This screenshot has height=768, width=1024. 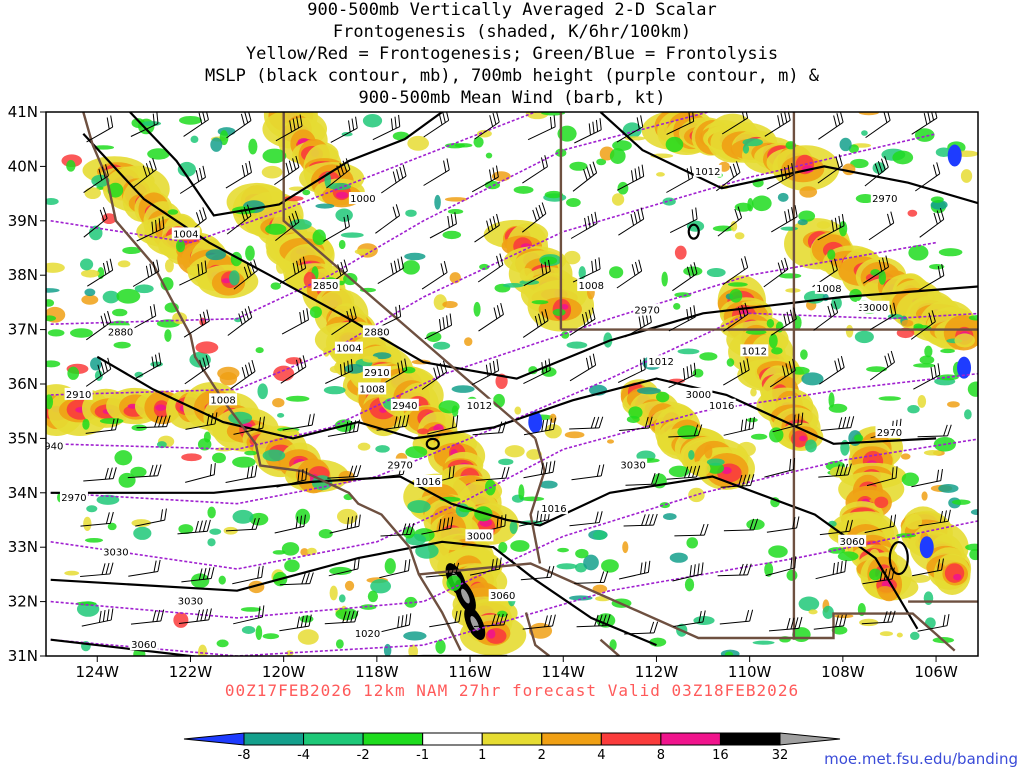 What do you see at coordinates (23, 166) in the screenshot?
I see `lat-label: 40N` at bounding box center [23, 166].